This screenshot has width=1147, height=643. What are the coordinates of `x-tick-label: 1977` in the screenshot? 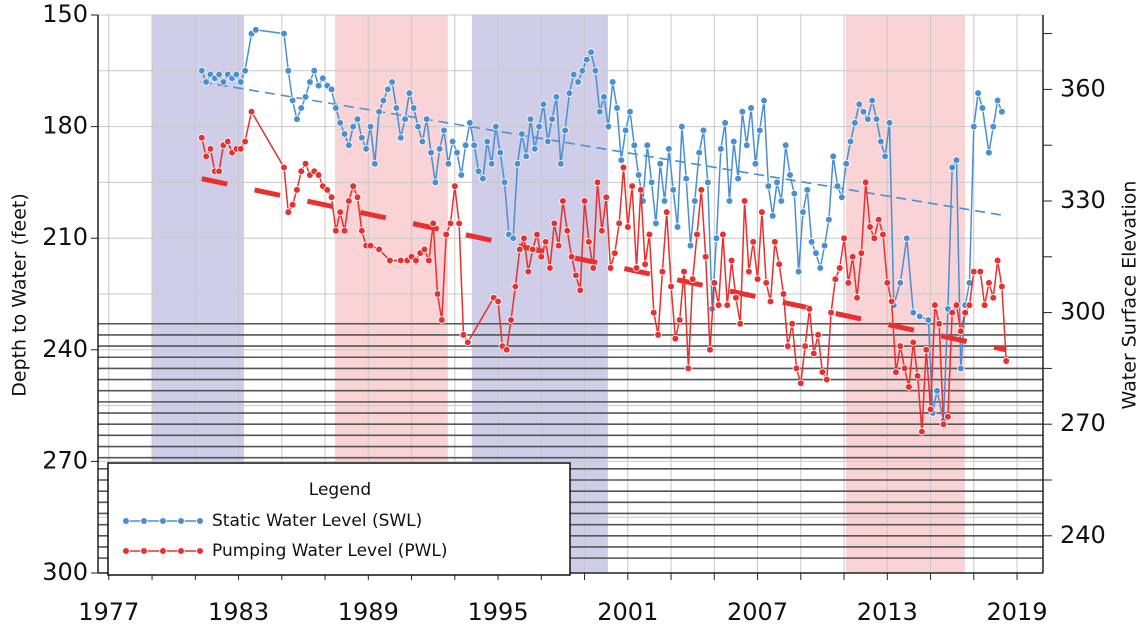 It's located at (108, 612).